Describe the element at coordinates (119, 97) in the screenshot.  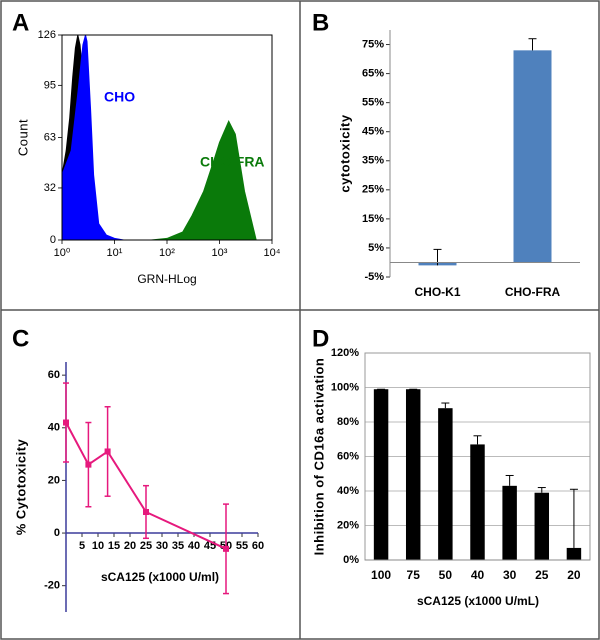
I see `series-label: CHO` at that location.